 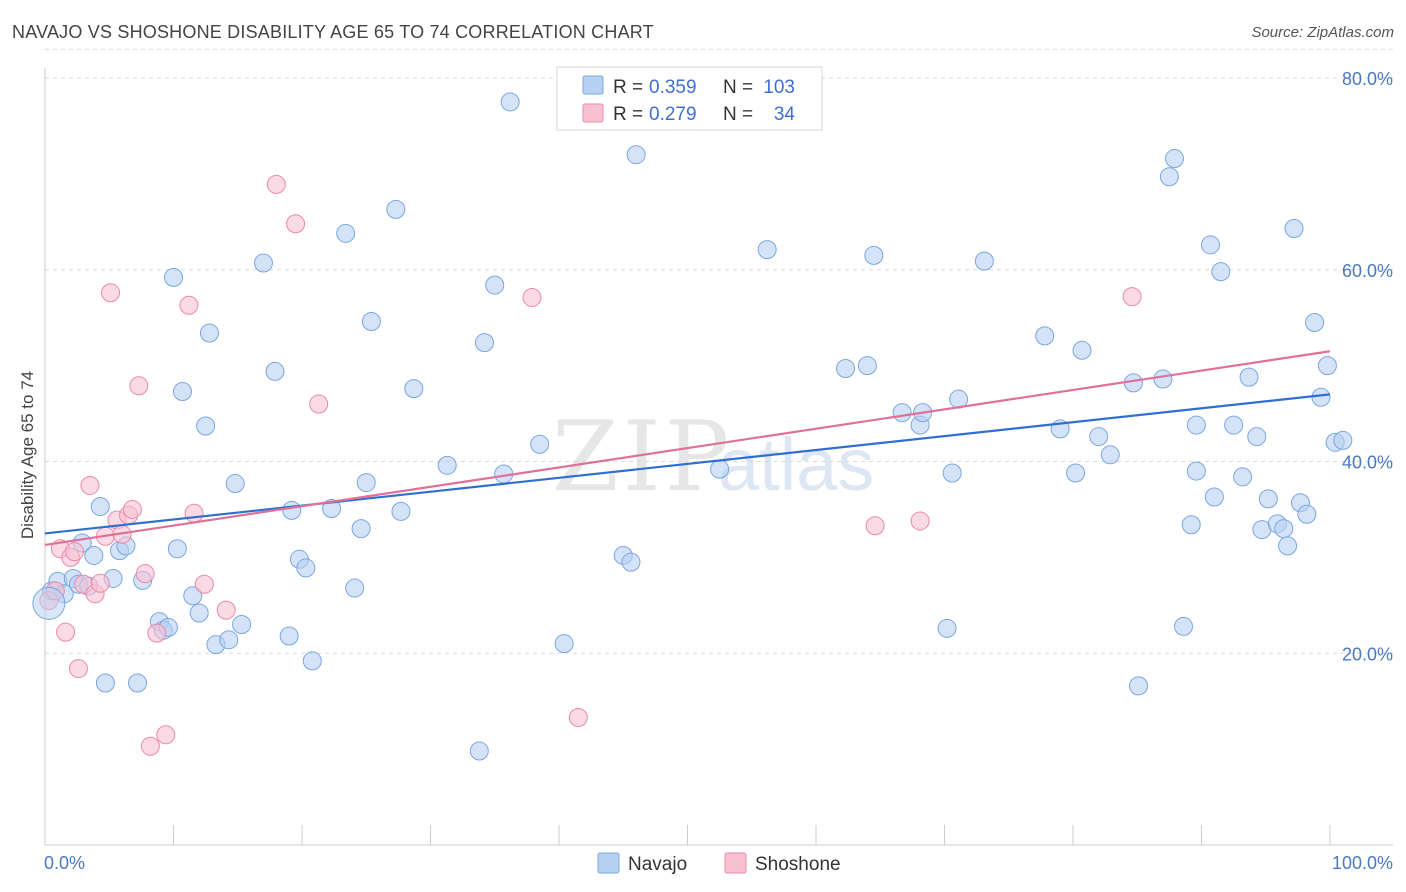 I want to click on shoshone-n-label: N =, so click(x=738, y=114).